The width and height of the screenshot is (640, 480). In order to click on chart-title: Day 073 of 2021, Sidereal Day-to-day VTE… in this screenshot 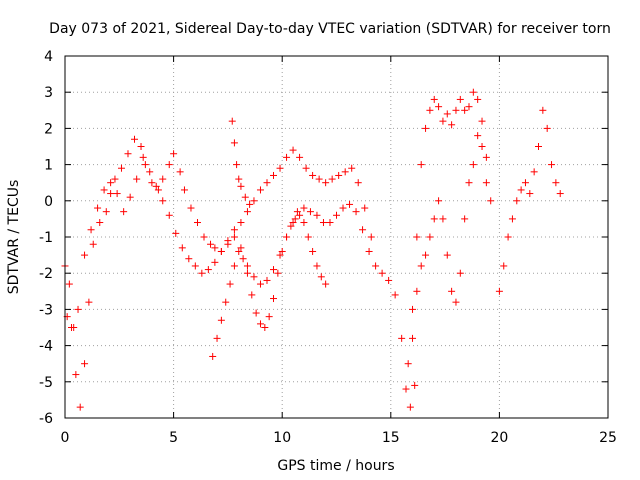, I will do `click(330, 29)`.